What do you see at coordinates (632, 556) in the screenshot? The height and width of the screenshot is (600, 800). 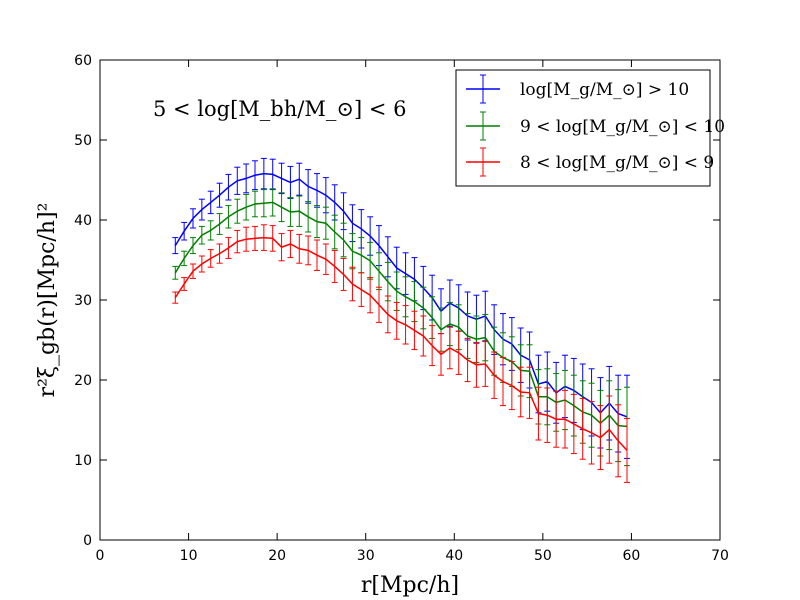 I see `x-tick-label: 60` at bounding box center [632, 556].